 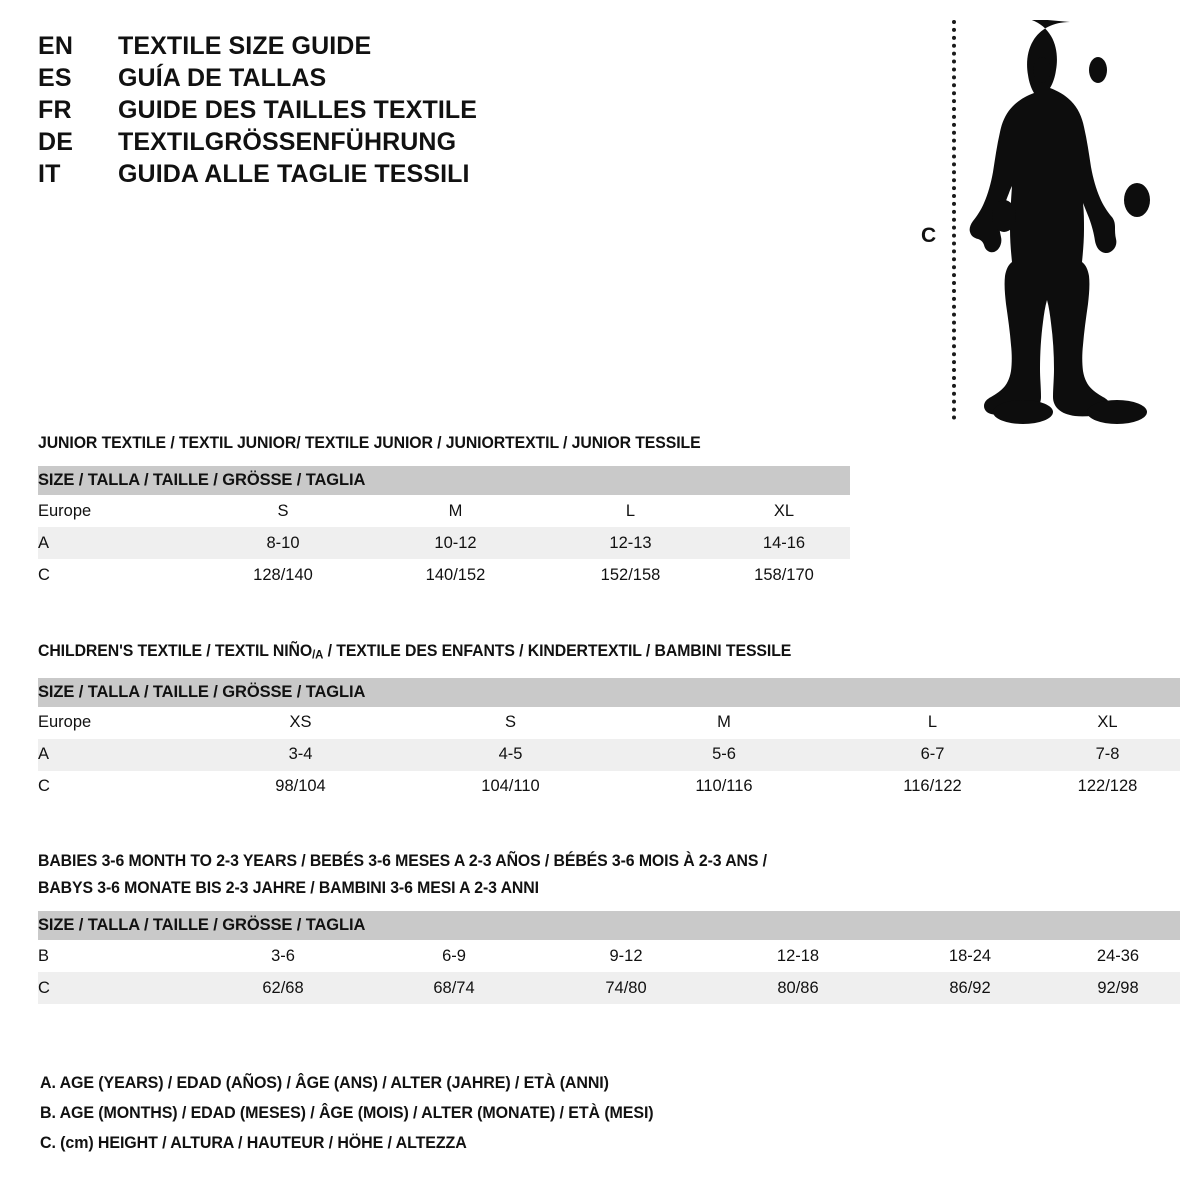 I want to click on junior-height-m: 140/152, so click(x=455, y=575).